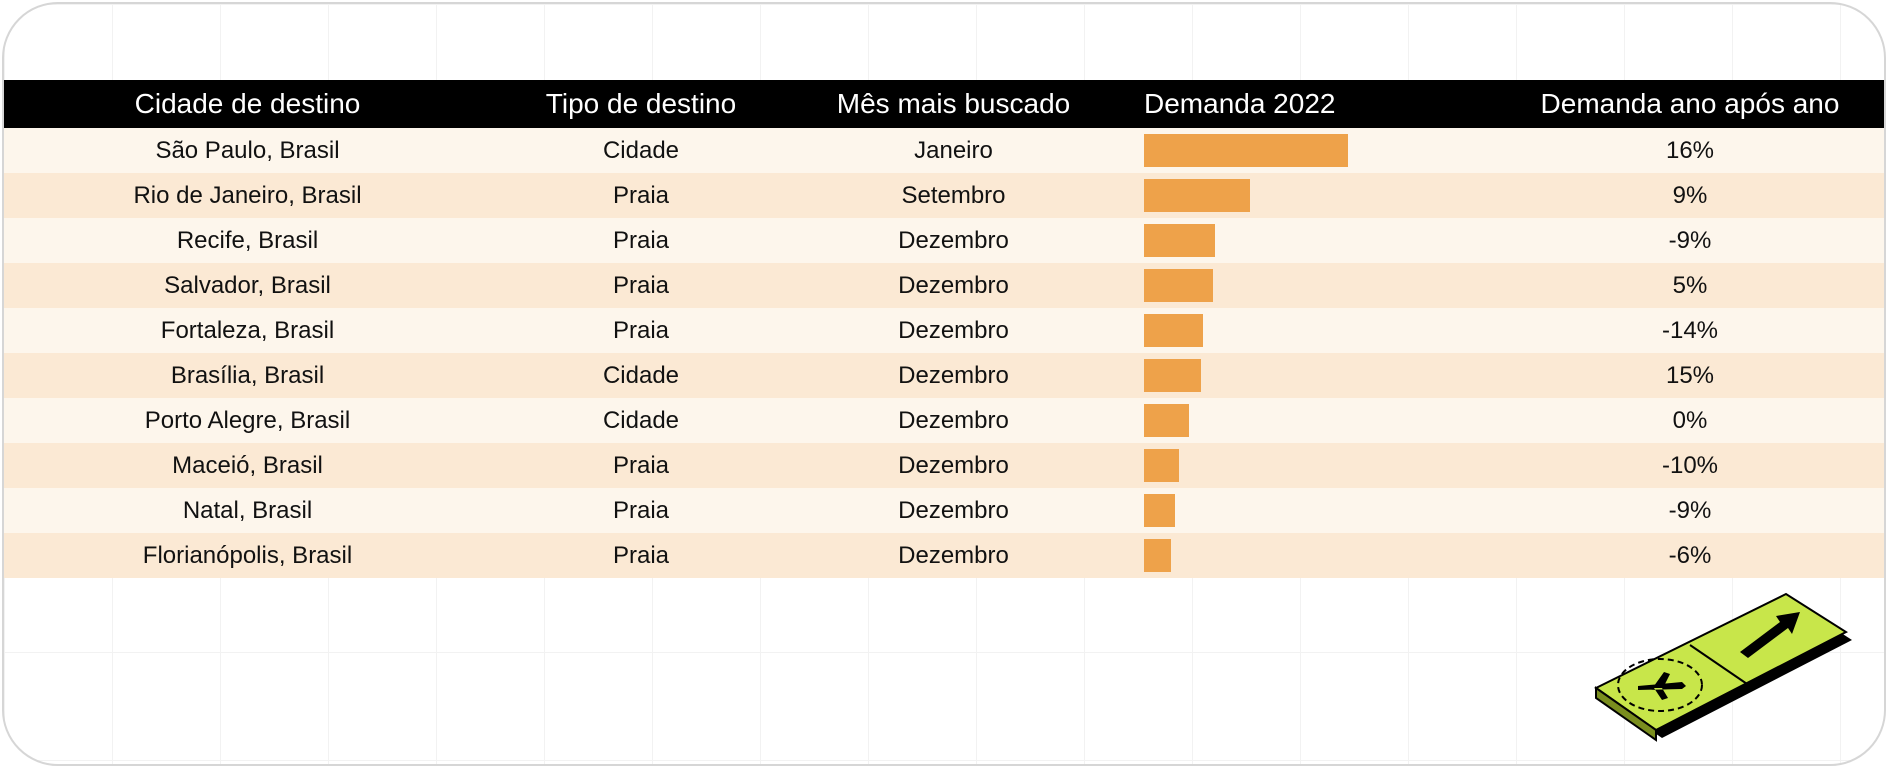 Image resolution: width=1888 pixels, height=768 pixels. What do you see at coordinates (1690, 195) in the screenshot?
I see `yoy-cell: 9%` at bounding box center [1690, 195].